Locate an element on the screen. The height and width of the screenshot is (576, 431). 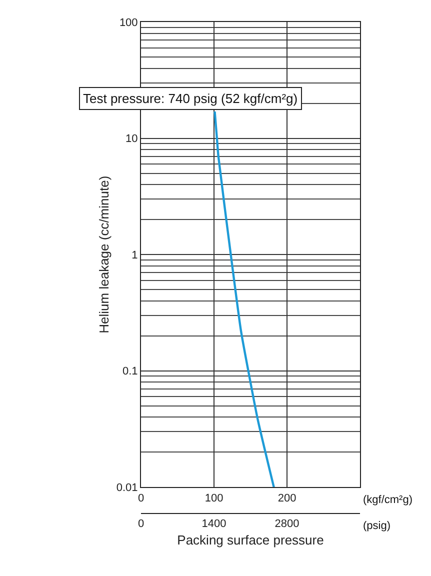
x2-tick-label: 2800 is located at coordinates (287, 524).